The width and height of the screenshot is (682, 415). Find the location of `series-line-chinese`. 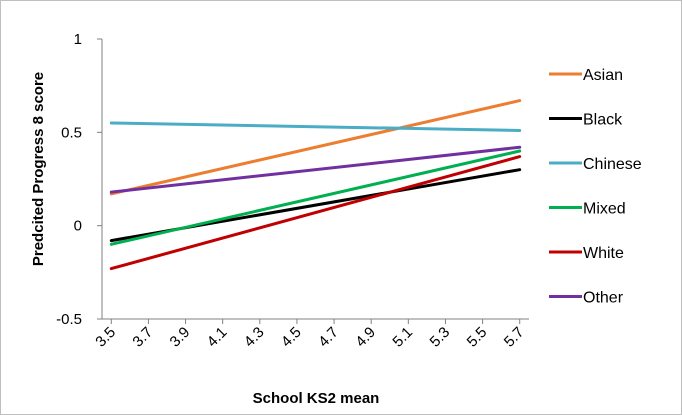

series-line-chinese is located at coordinates (315, 126).